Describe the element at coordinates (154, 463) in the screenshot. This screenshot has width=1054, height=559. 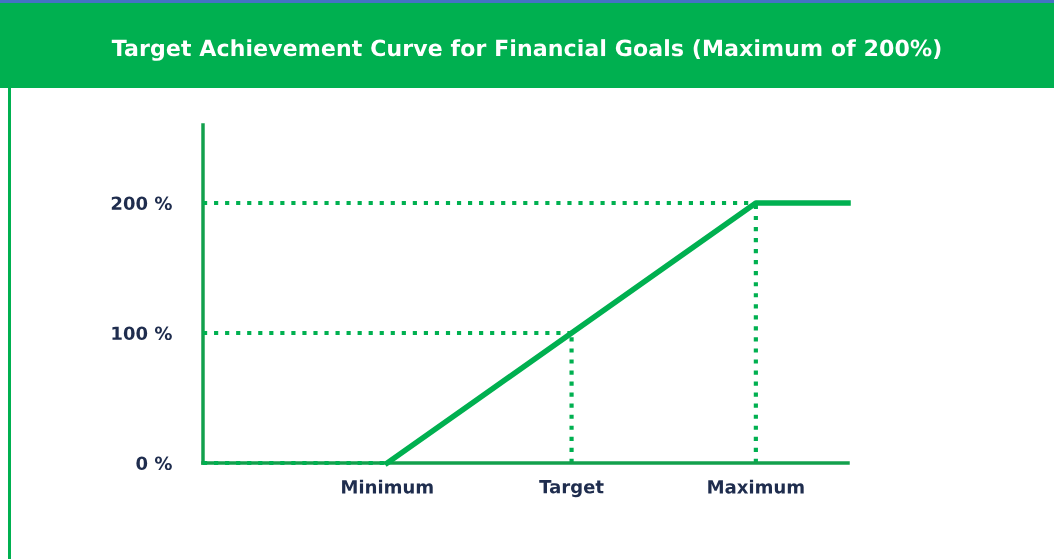
I see `y-tick-label: 0 %` at that location.